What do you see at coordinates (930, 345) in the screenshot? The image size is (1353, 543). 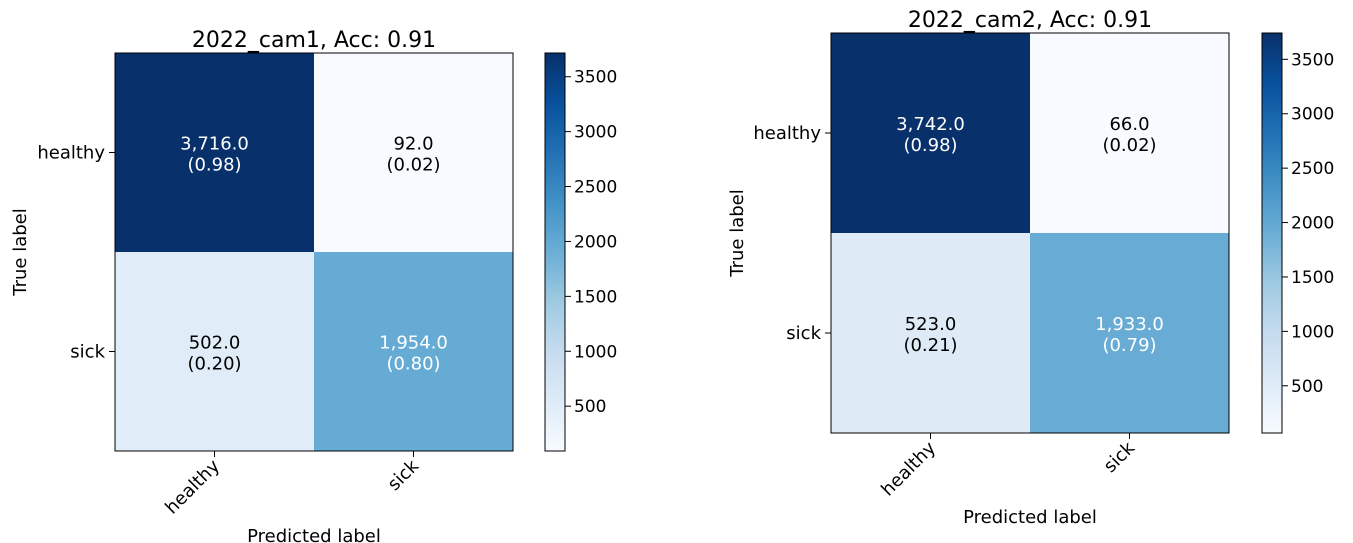 I see `cell-ratio-label: (0.21)` at bounding box center [930, 345].